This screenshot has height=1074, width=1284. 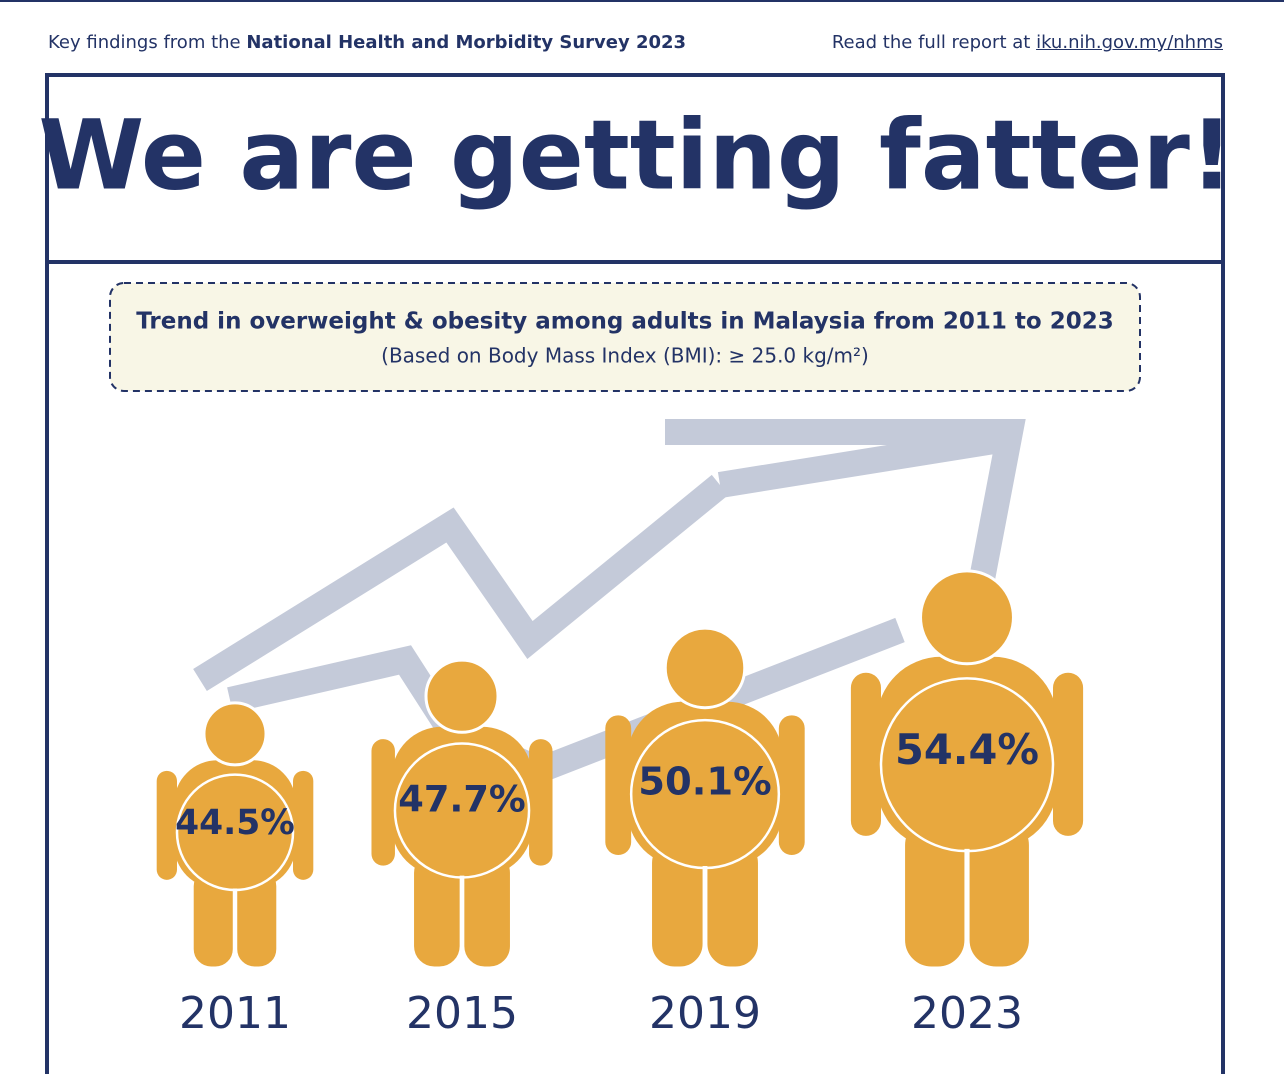 I want to click on year-label: 2011, so click(x=235, y=1013).